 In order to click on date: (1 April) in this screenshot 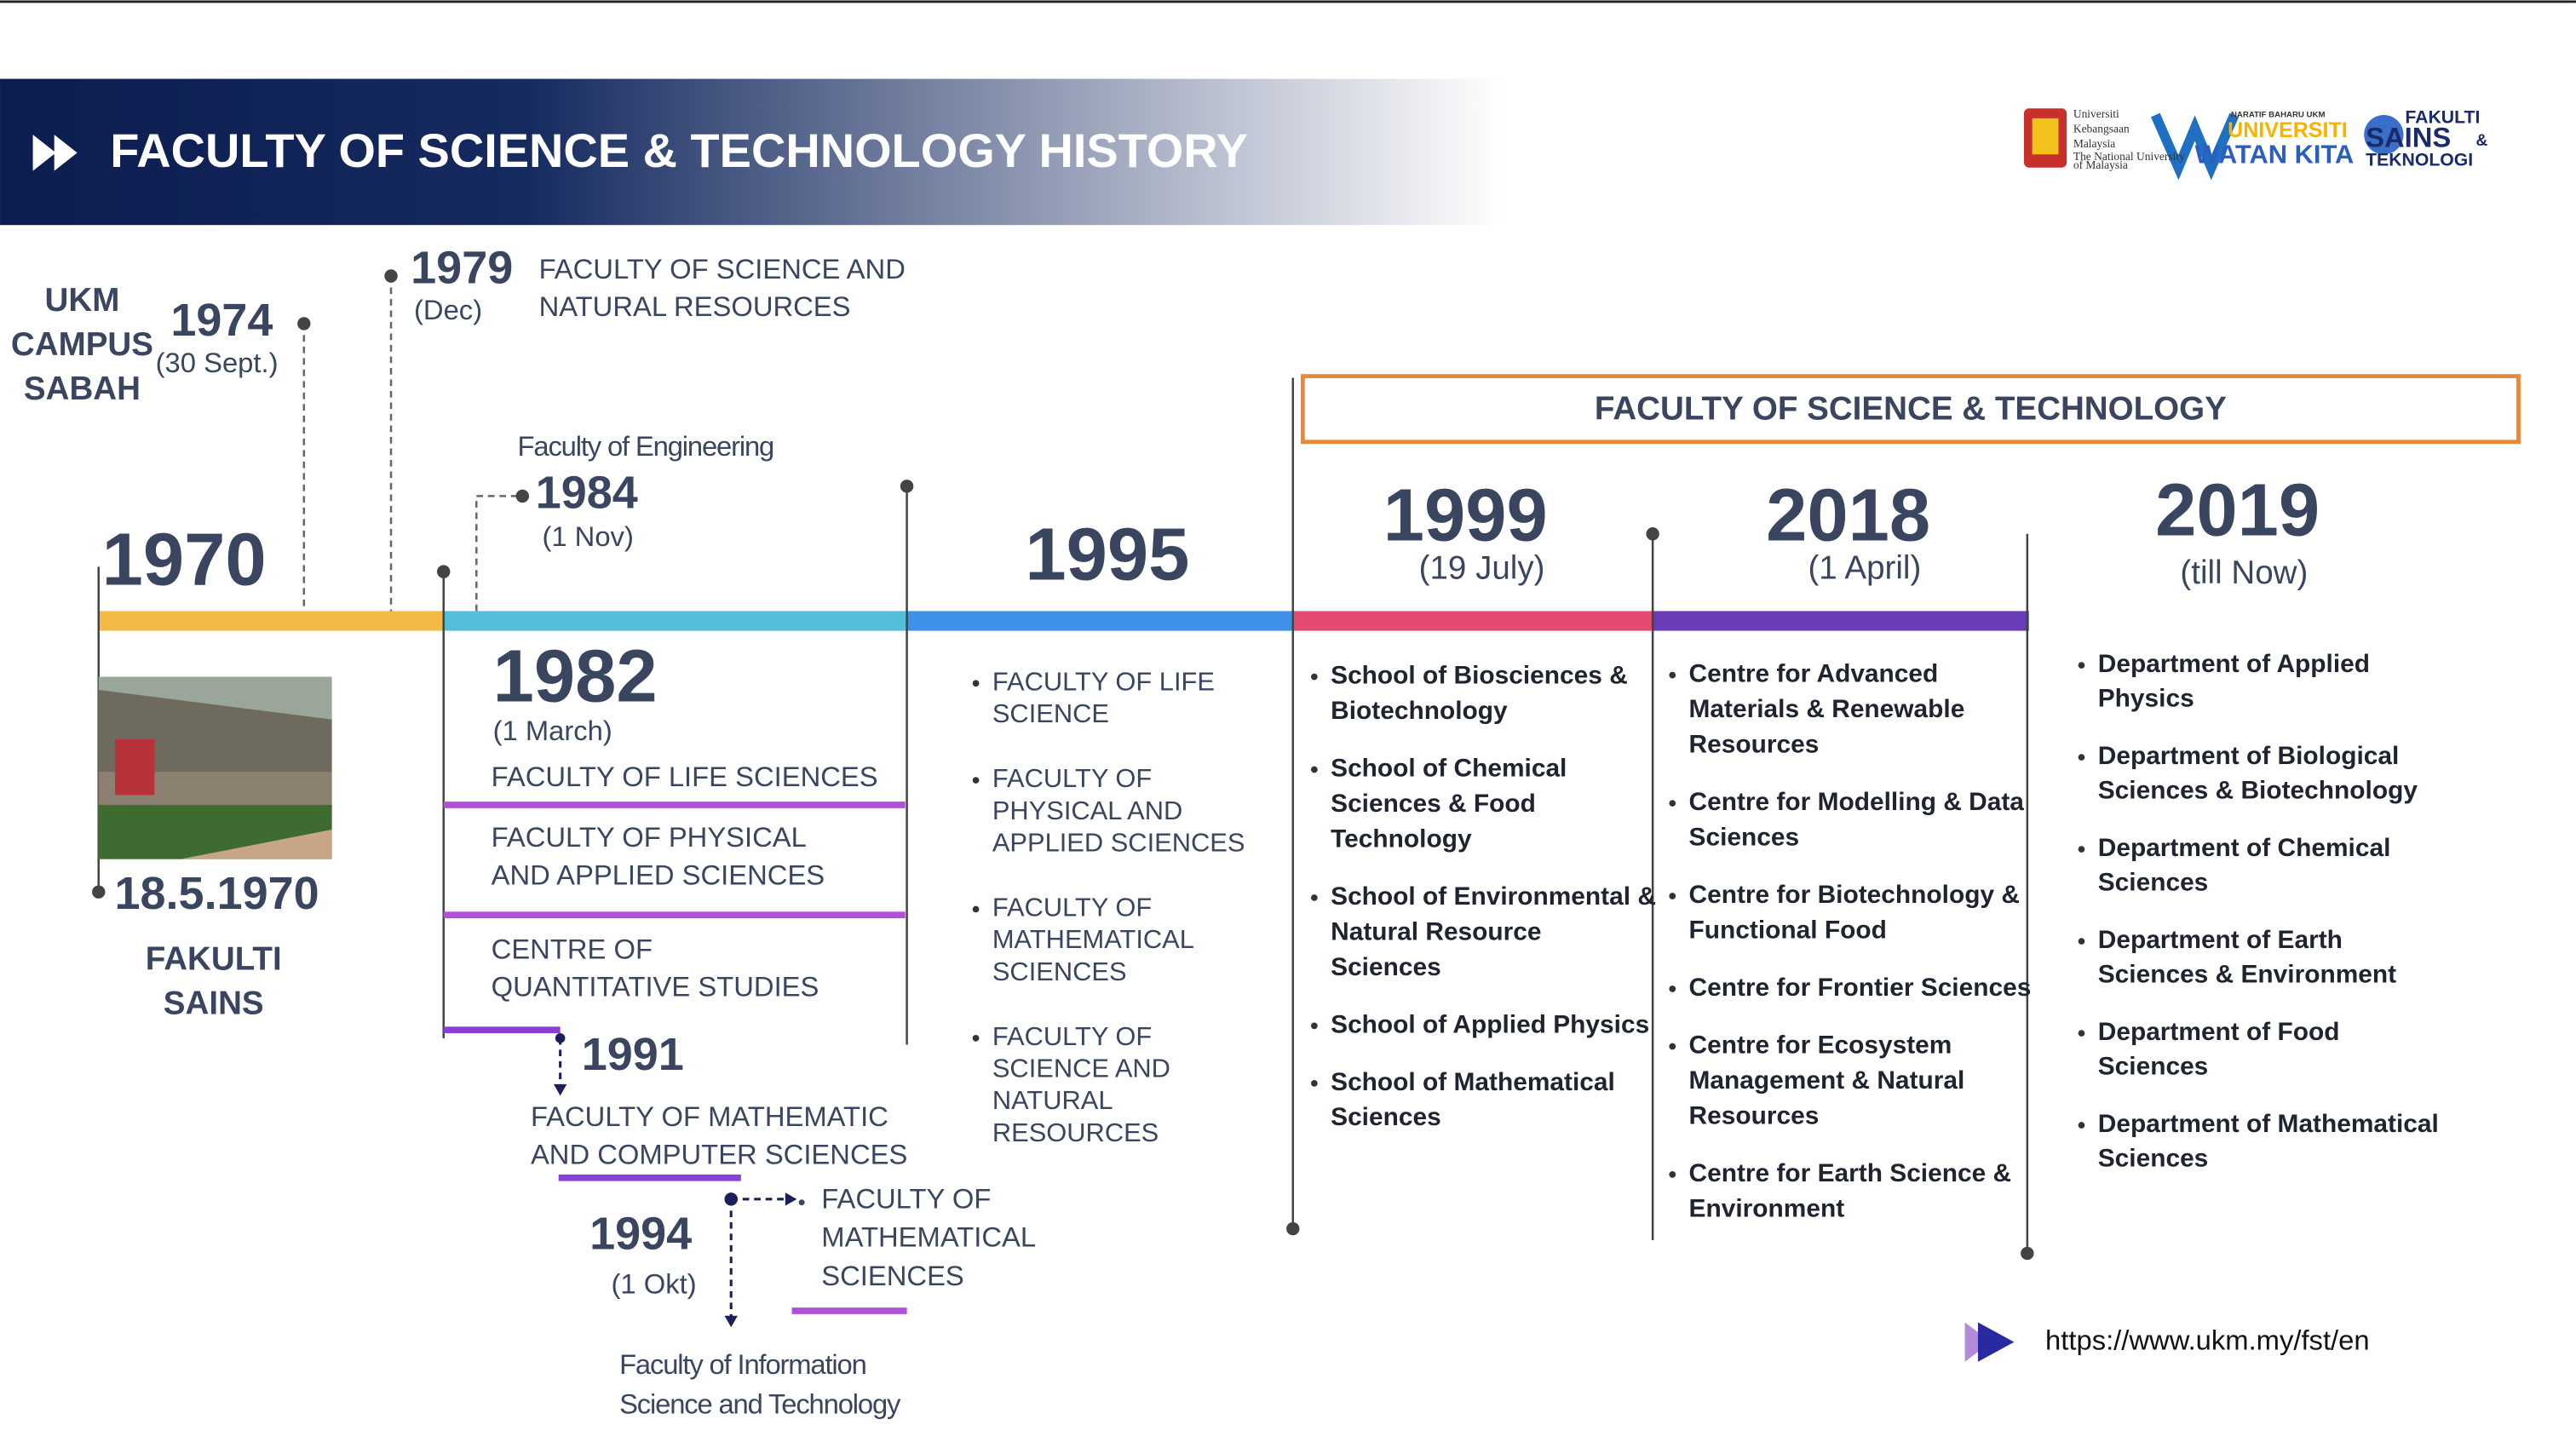, I will do `click(1864, 568)`.